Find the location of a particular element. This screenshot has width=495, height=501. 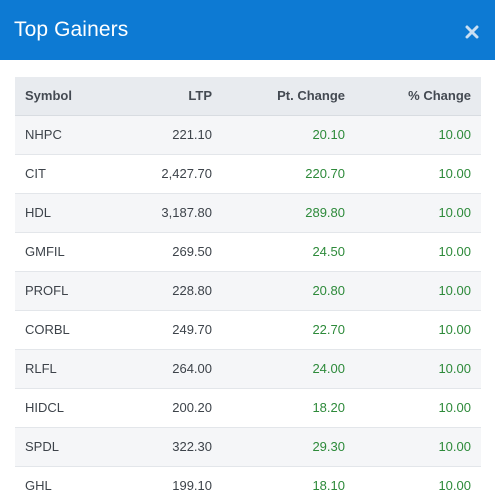

cell-ltp: 2,427.70 is located at coordinates (168, 174).